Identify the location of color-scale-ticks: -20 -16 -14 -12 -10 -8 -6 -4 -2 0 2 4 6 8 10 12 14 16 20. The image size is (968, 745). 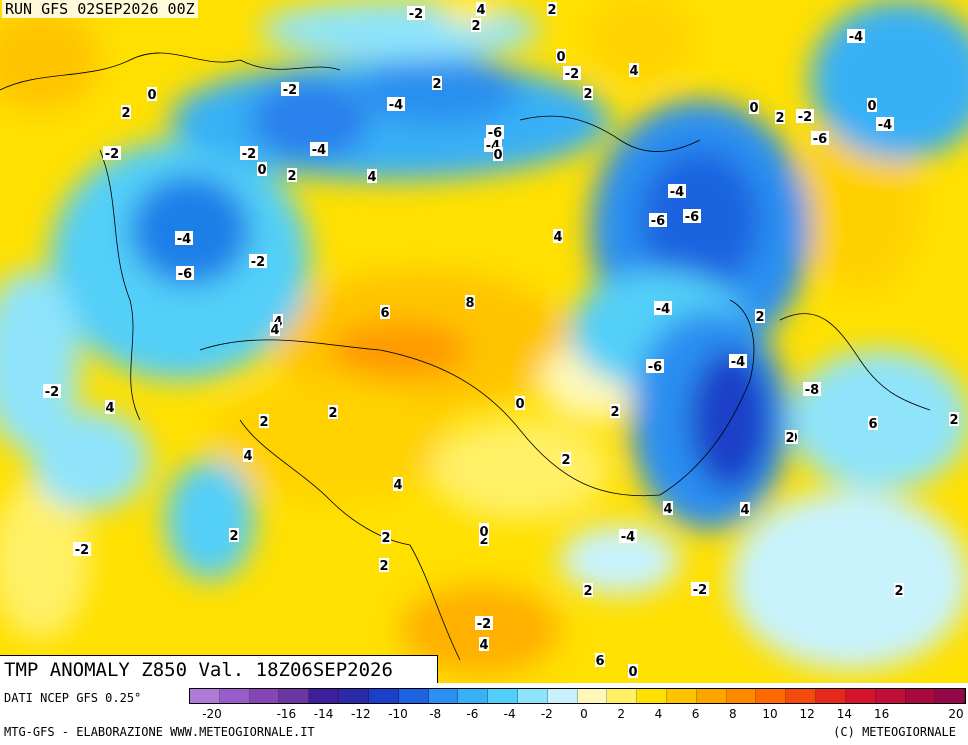
(577, 715).